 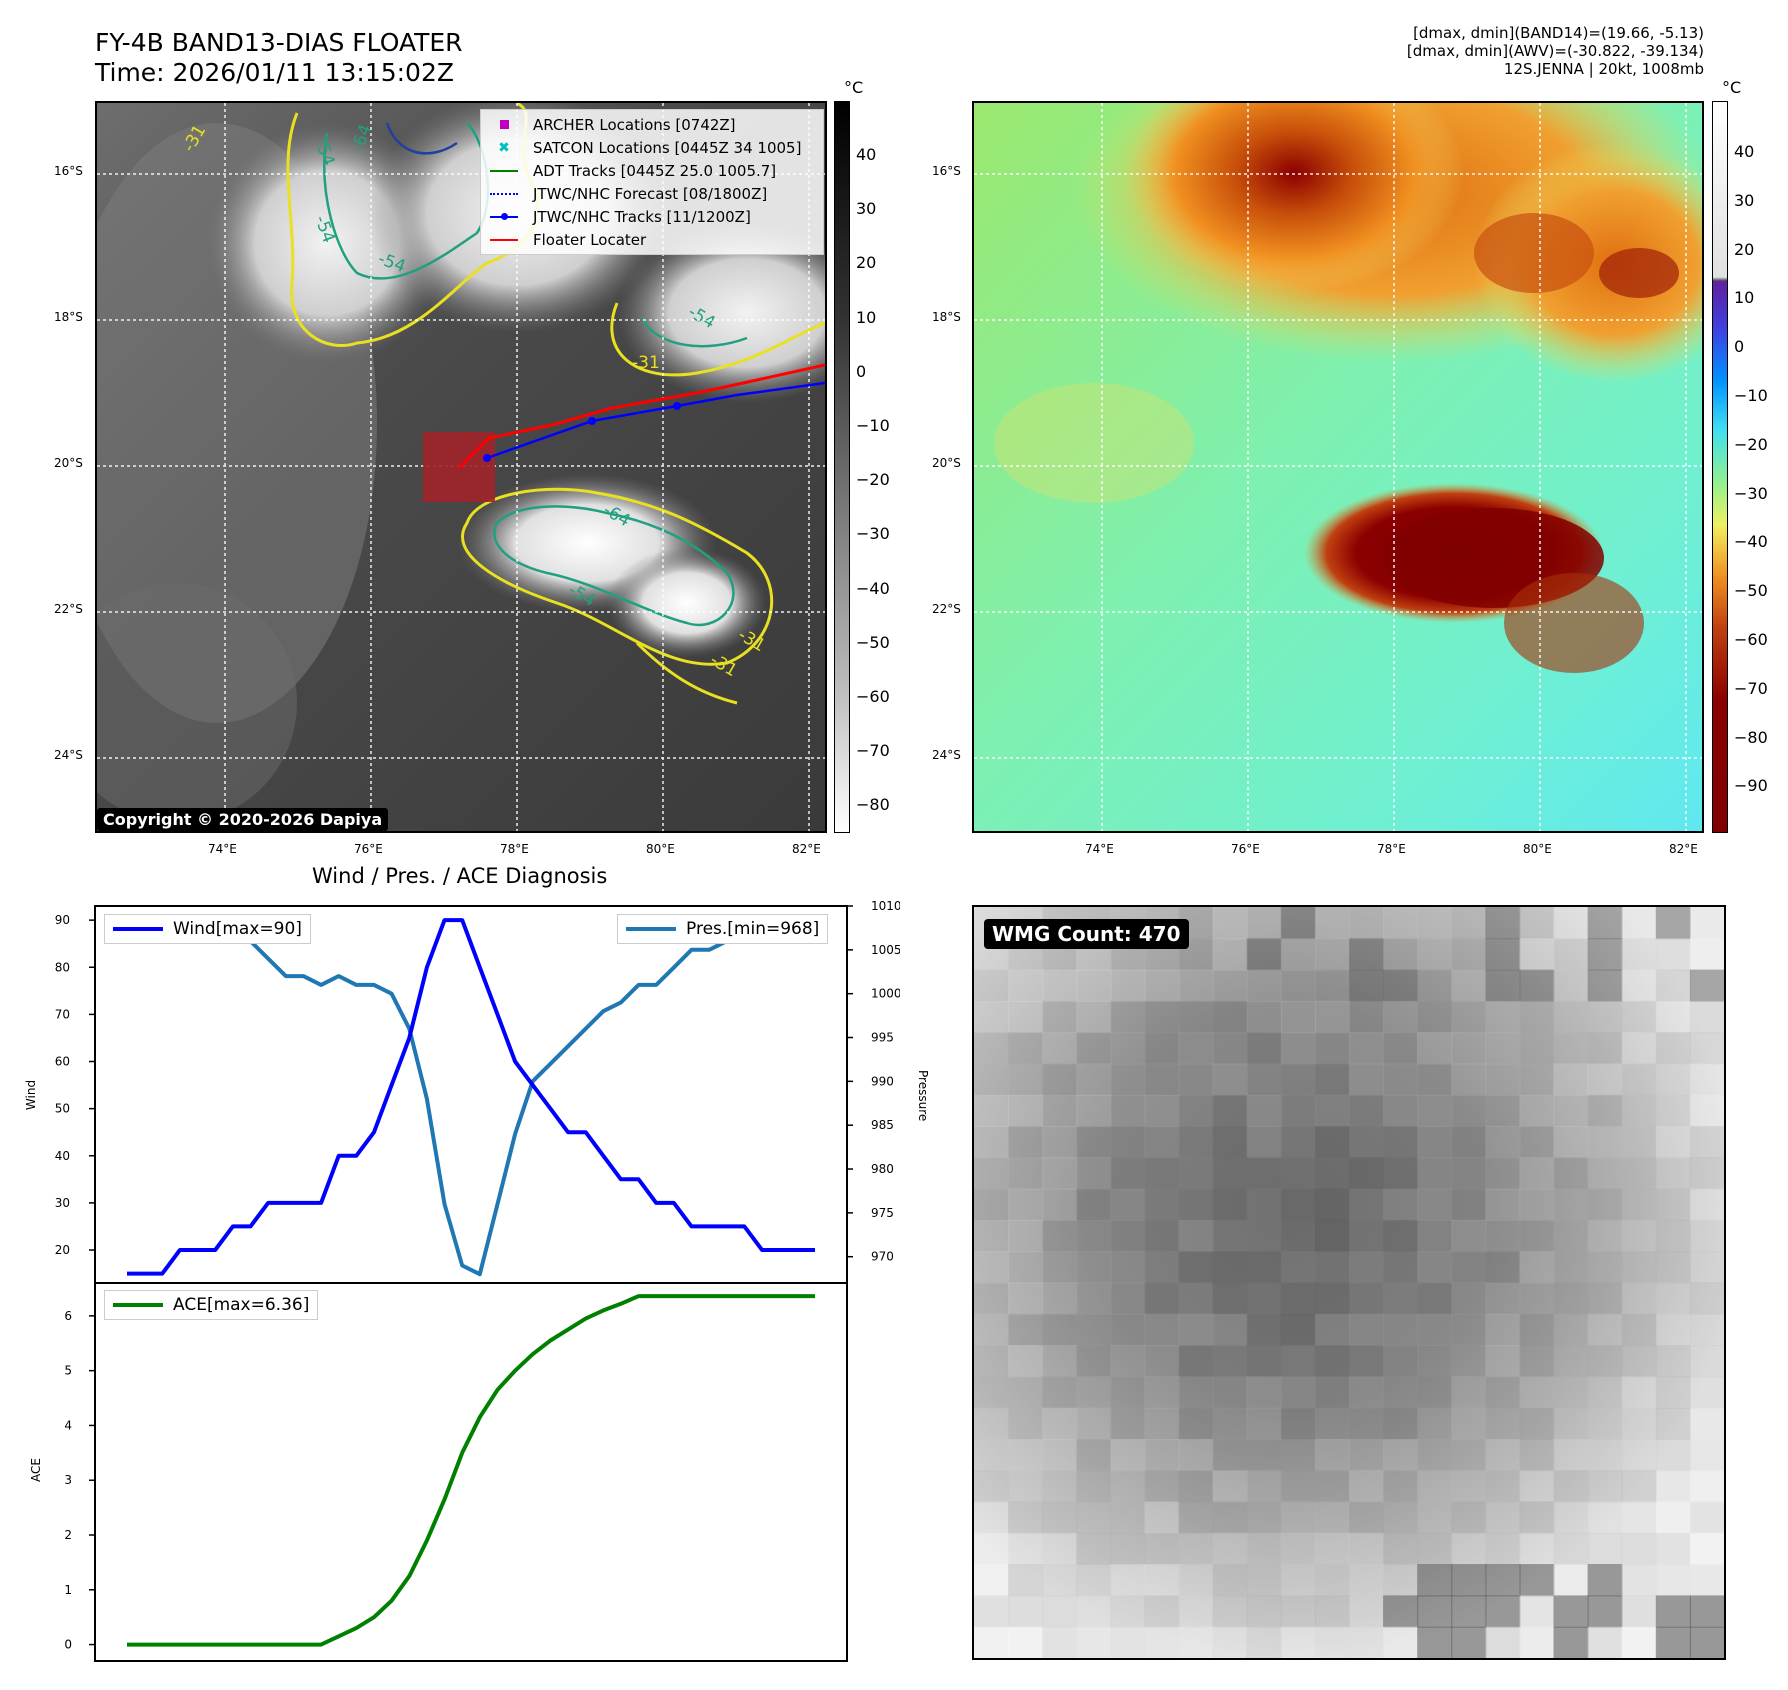 I want to click on info-line-2: [dmax, dmin](AWV)=(-30.822, -39.134), so click(x=1555, y=51).